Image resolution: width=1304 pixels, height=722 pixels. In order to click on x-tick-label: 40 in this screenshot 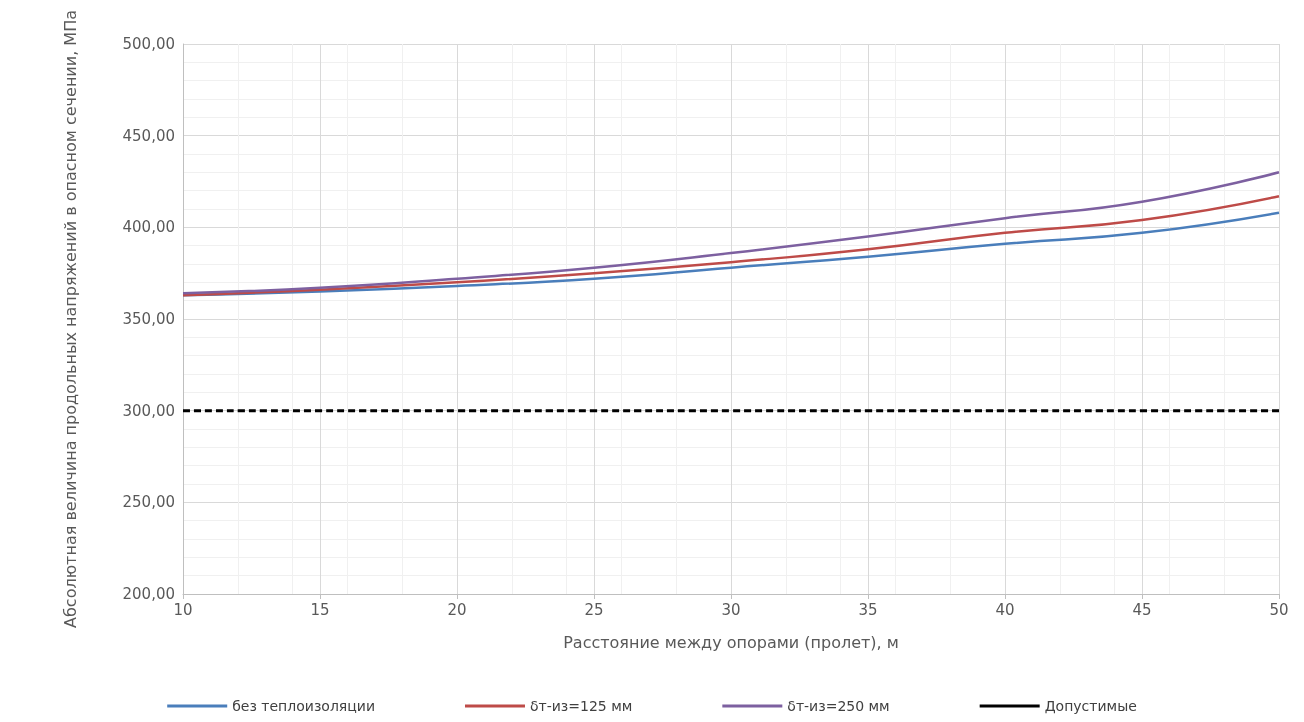, I will do `click(1005, 609)`.